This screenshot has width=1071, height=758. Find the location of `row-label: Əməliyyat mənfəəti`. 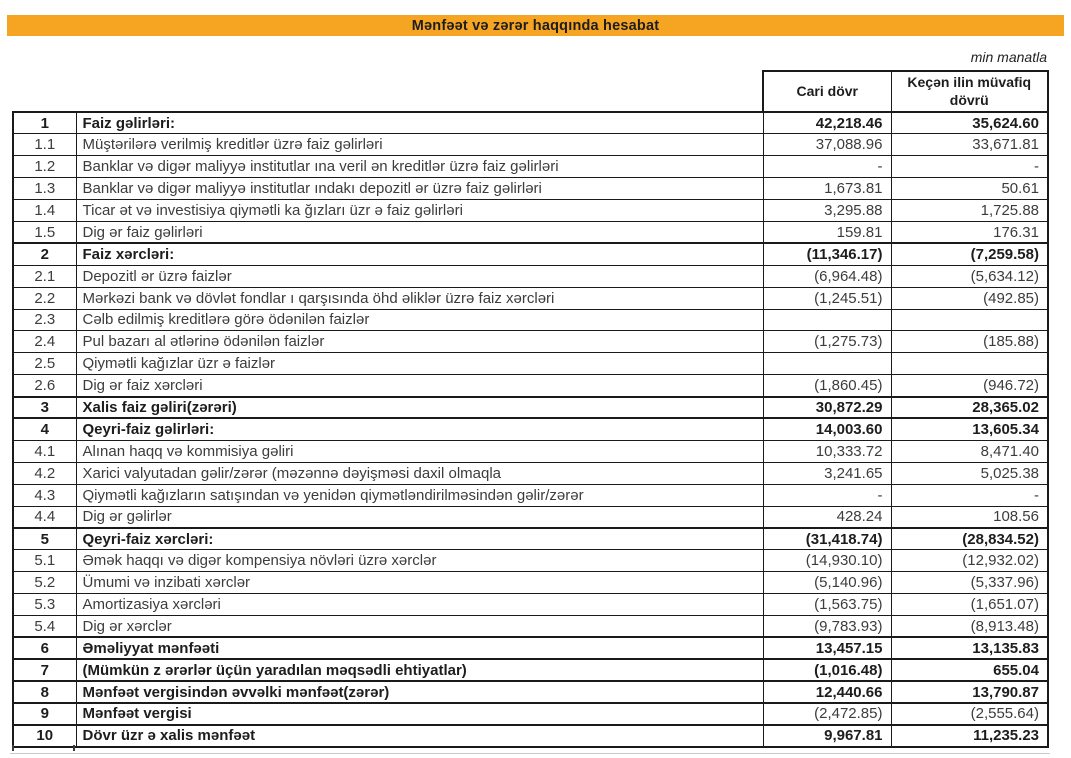

row-label: Əməliyyat mənfəəti is located at coordinates (419, 648).